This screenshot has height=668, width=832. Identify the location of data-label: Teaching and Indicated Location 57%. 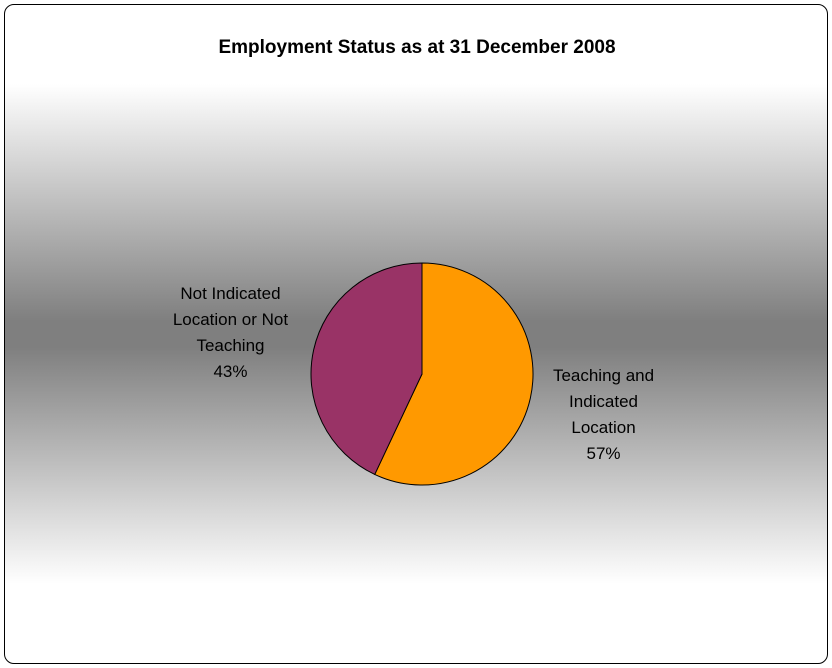
(604, 415).